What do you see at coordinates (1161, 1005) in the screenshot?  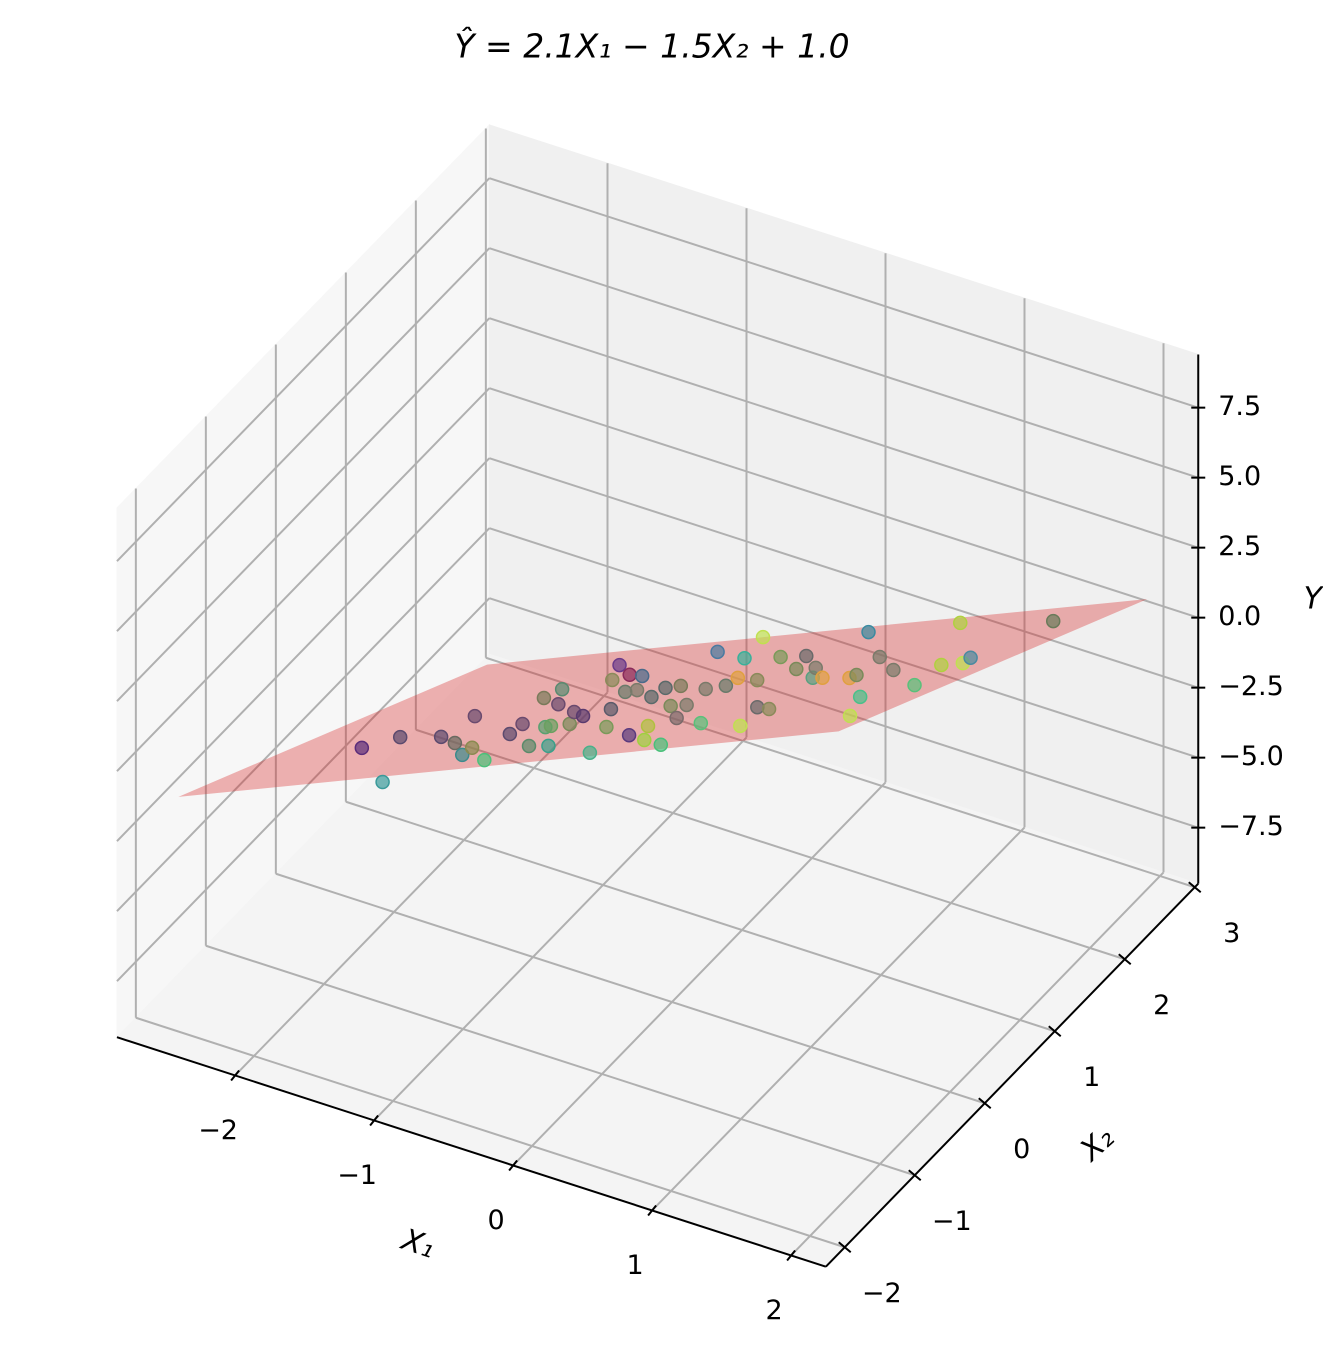 I see `y-tick-label: 2` at bounding box center [1161, 1005].